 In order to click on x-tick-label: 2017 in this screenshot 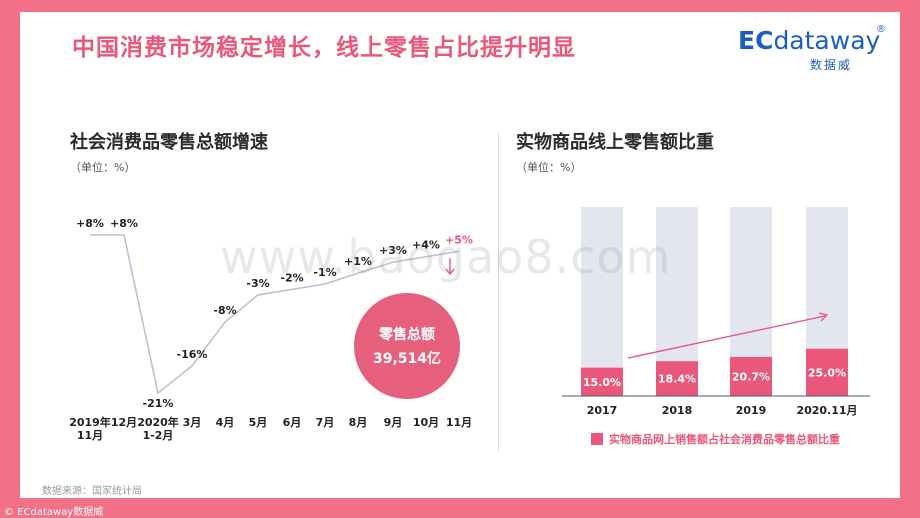, I will do `click(602, 410)`.